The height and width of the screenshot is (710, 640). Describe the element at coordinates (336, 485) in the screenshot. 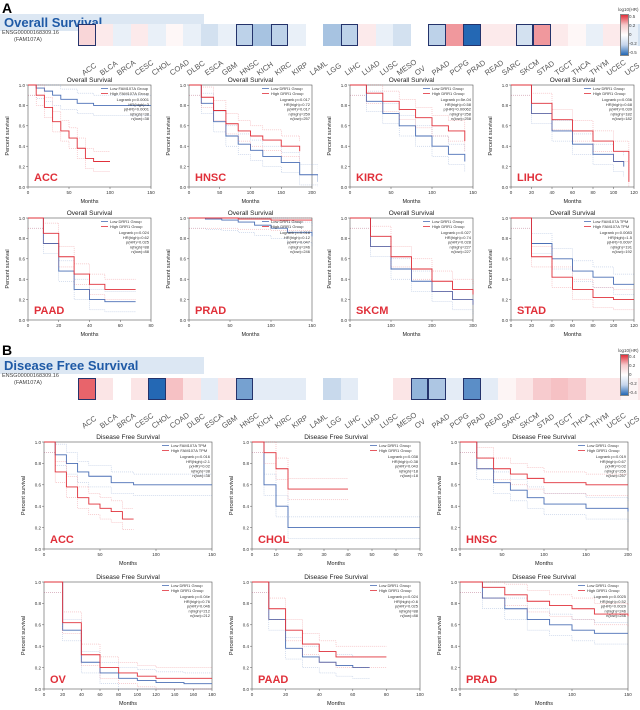

I see `km-curve-low` at that location.